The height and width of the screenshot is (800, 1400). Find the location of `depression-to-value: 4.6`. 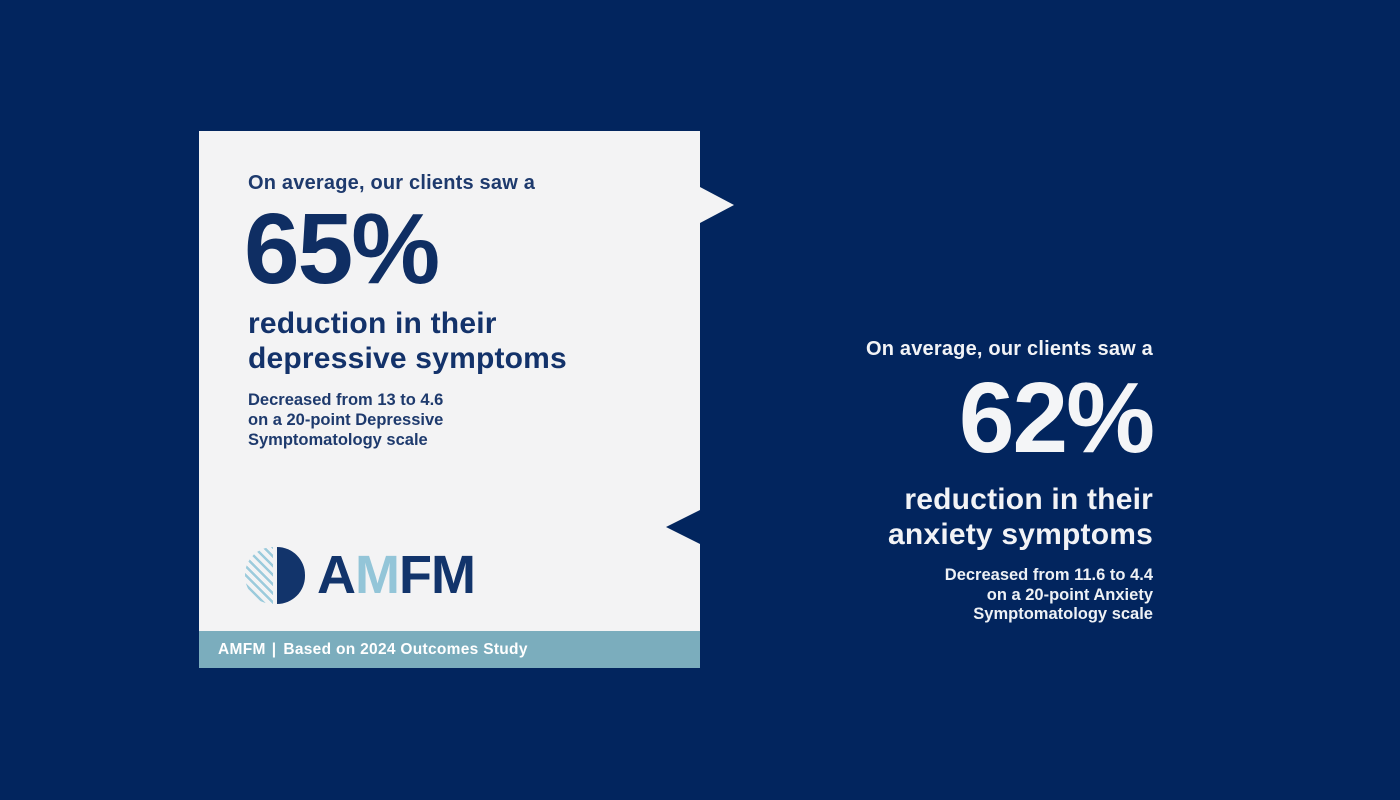

depression-to-value: 4.6 is located at coordinates (432, 400).